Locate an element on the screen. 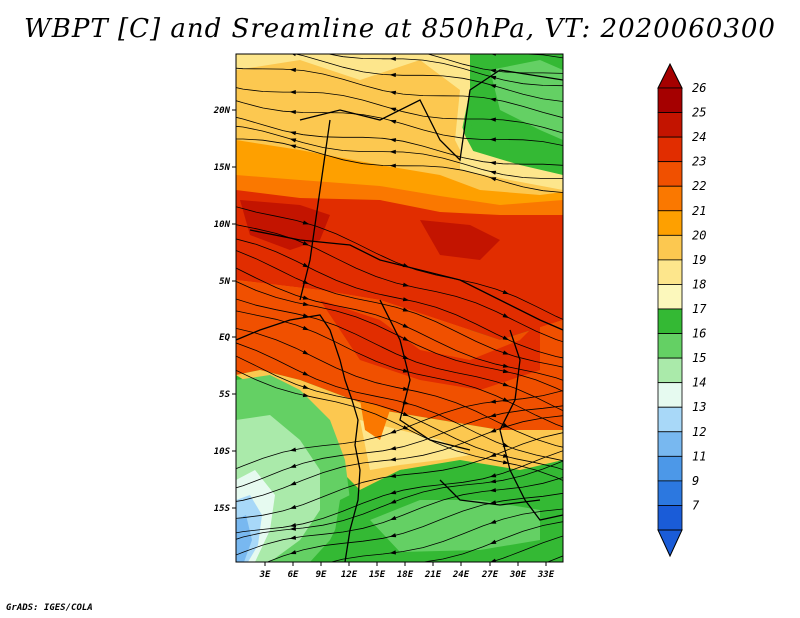  colorbar-label: 13 is located at coordinates (699, 407).